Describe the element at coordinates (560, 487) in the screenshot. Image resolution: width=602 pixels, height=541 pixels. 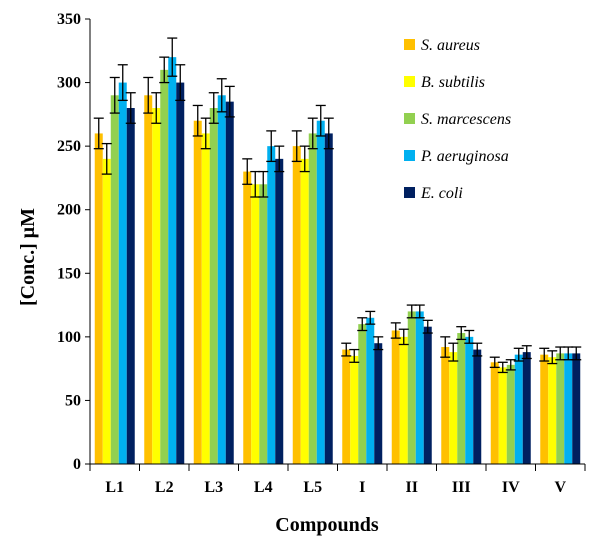
I see `x-tick-label: V` at that location.